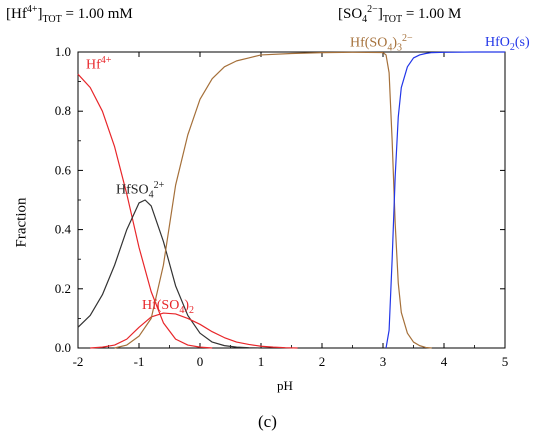 This screenshot has height=445, width=550. I want to click on label-hfso42: Hf(SO4)2, so click(168, 307).